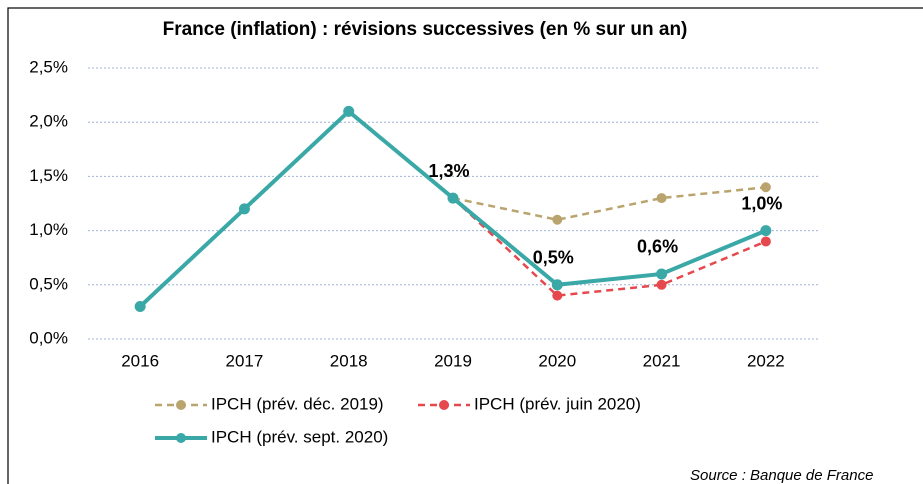  Describe the element at coordinates (140, 360) in the screenshot. I see `x-tick-label: 2016` at that location.